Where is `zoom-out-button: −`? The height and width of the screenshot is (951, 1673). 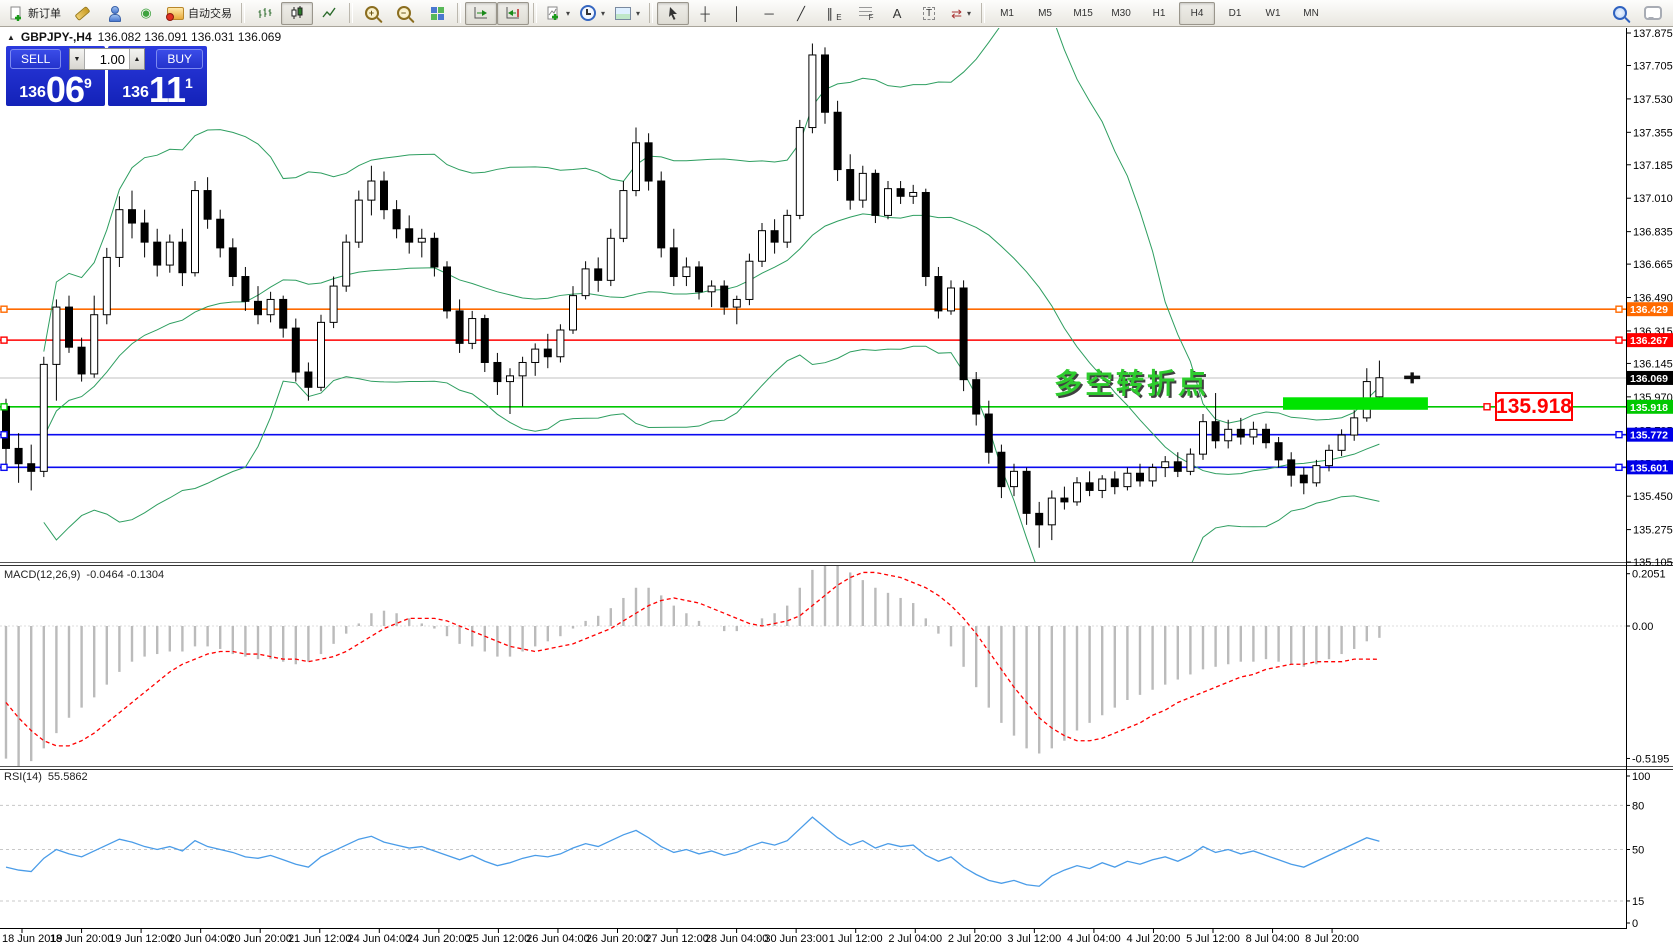 zoom-out-button: − is located at coordinates (405, 13).